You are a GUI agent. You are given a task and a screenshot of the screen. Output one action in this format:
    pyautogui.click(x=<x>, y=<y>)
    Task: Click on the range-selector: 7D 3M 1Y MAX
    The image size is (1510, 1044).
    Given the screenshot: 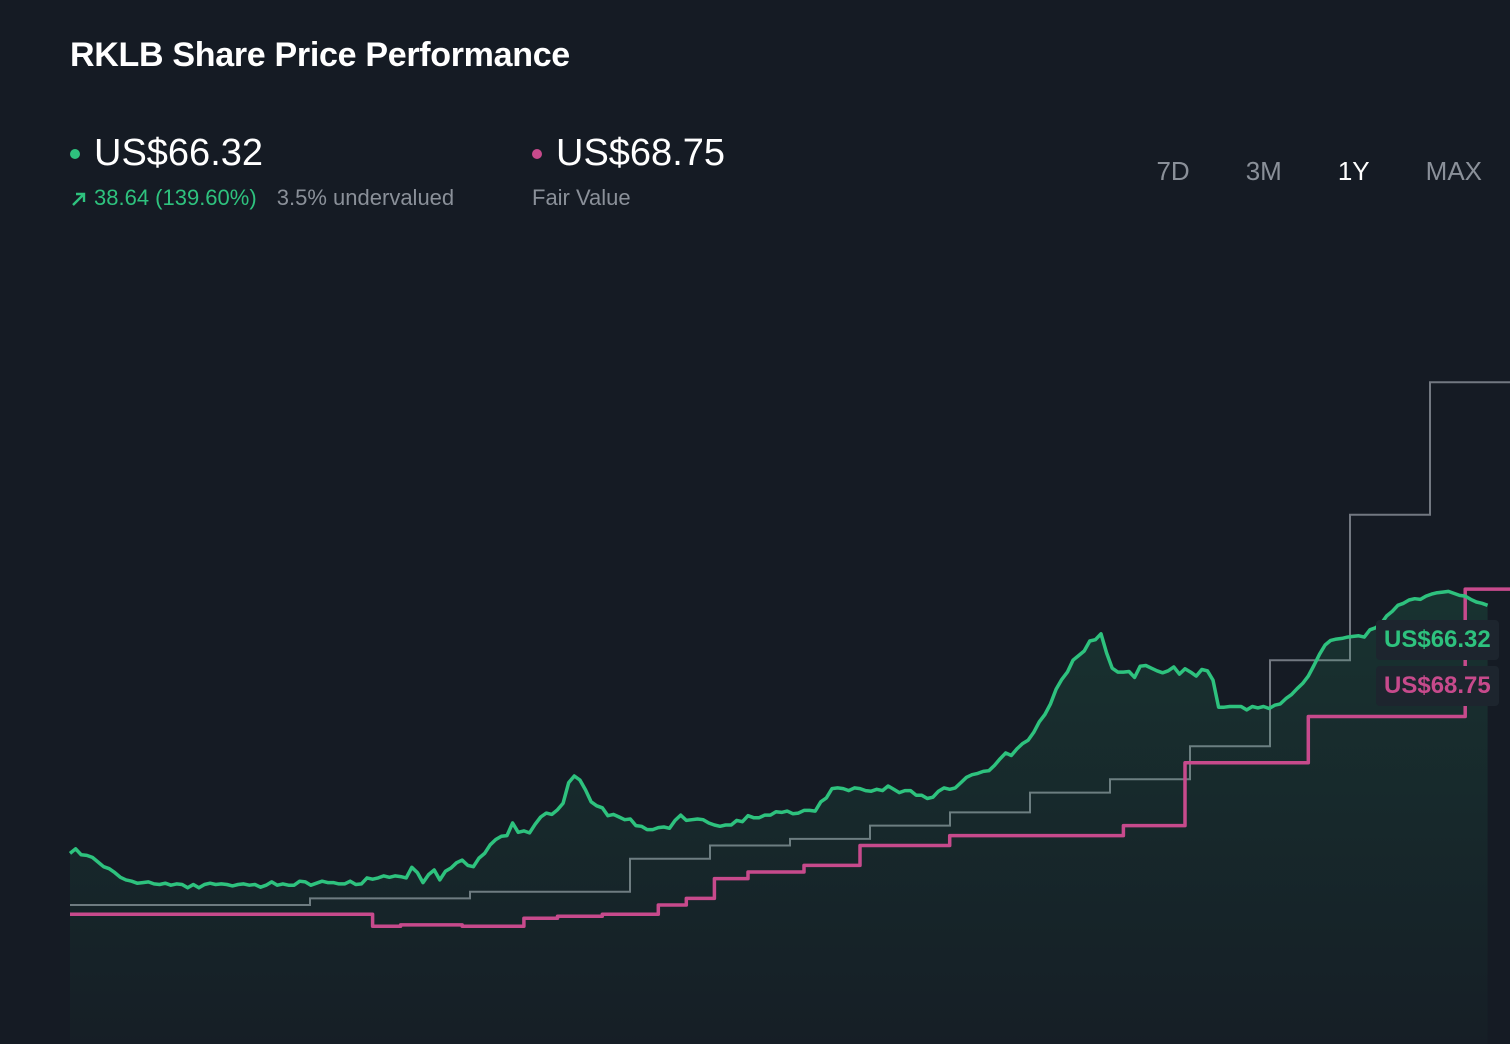 What is the action you would take?
    pyautogui.click(x=1291, y=171)
    